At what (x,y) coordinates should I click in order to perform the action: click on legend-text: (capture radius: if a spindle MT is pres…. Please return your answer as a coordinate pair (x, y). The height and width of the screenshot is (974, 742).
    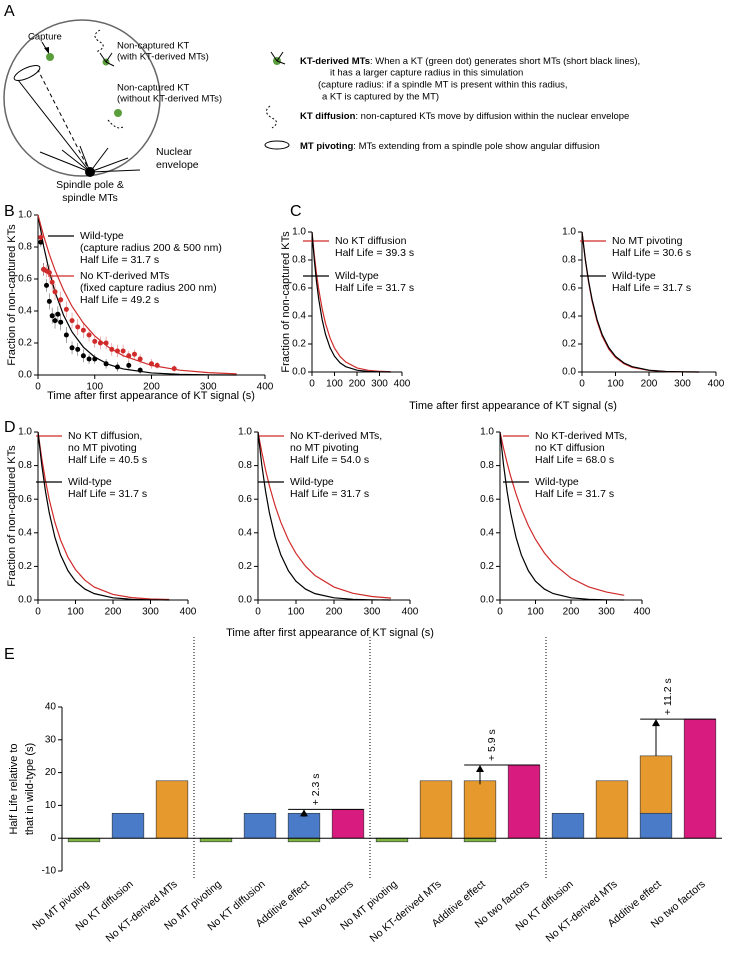
    Looking at the image, I should click on (443, 85).